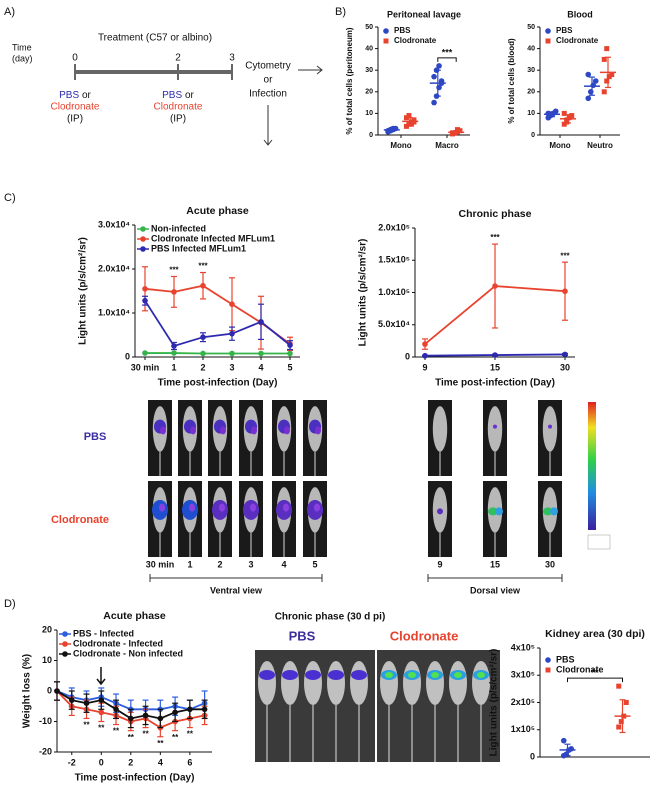 Image resolution: width=672 pixels, height=788 pixels. I want to click on or: or, so click(190, 95).